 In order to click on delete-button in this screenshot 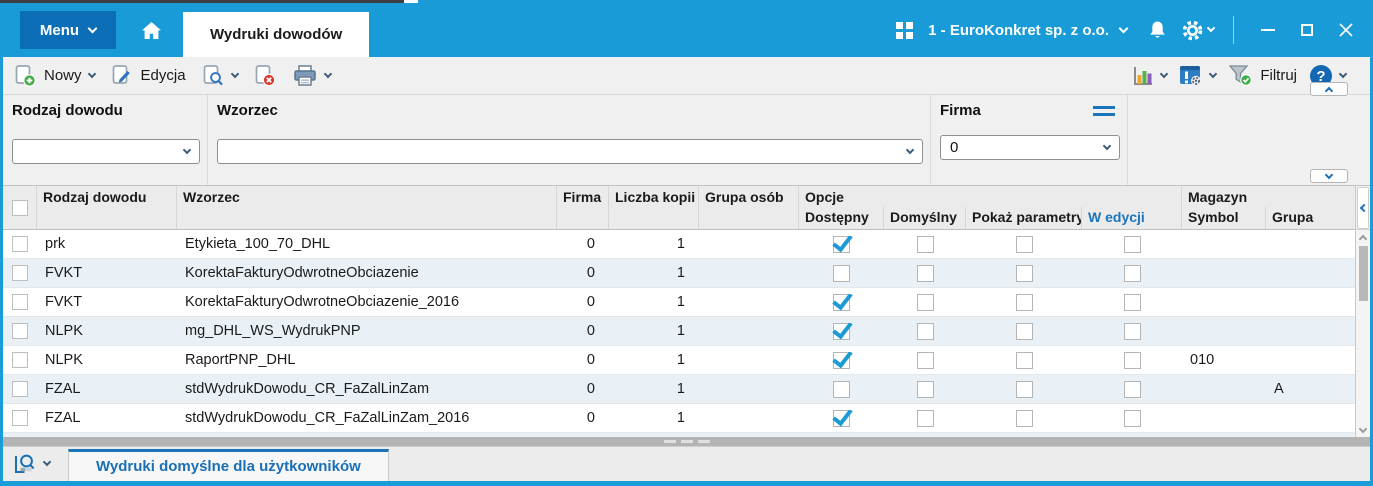, I will do `click(265, 76)`.